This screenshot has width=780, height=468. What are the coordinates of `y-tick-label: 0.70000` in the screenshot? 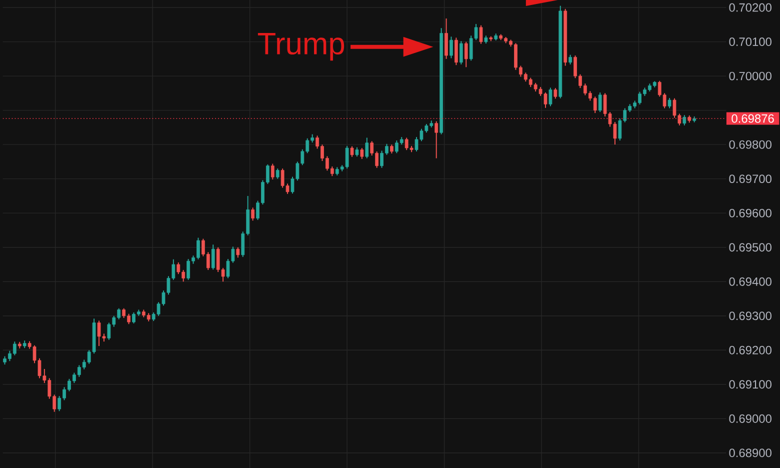 It's located at (750, 76).